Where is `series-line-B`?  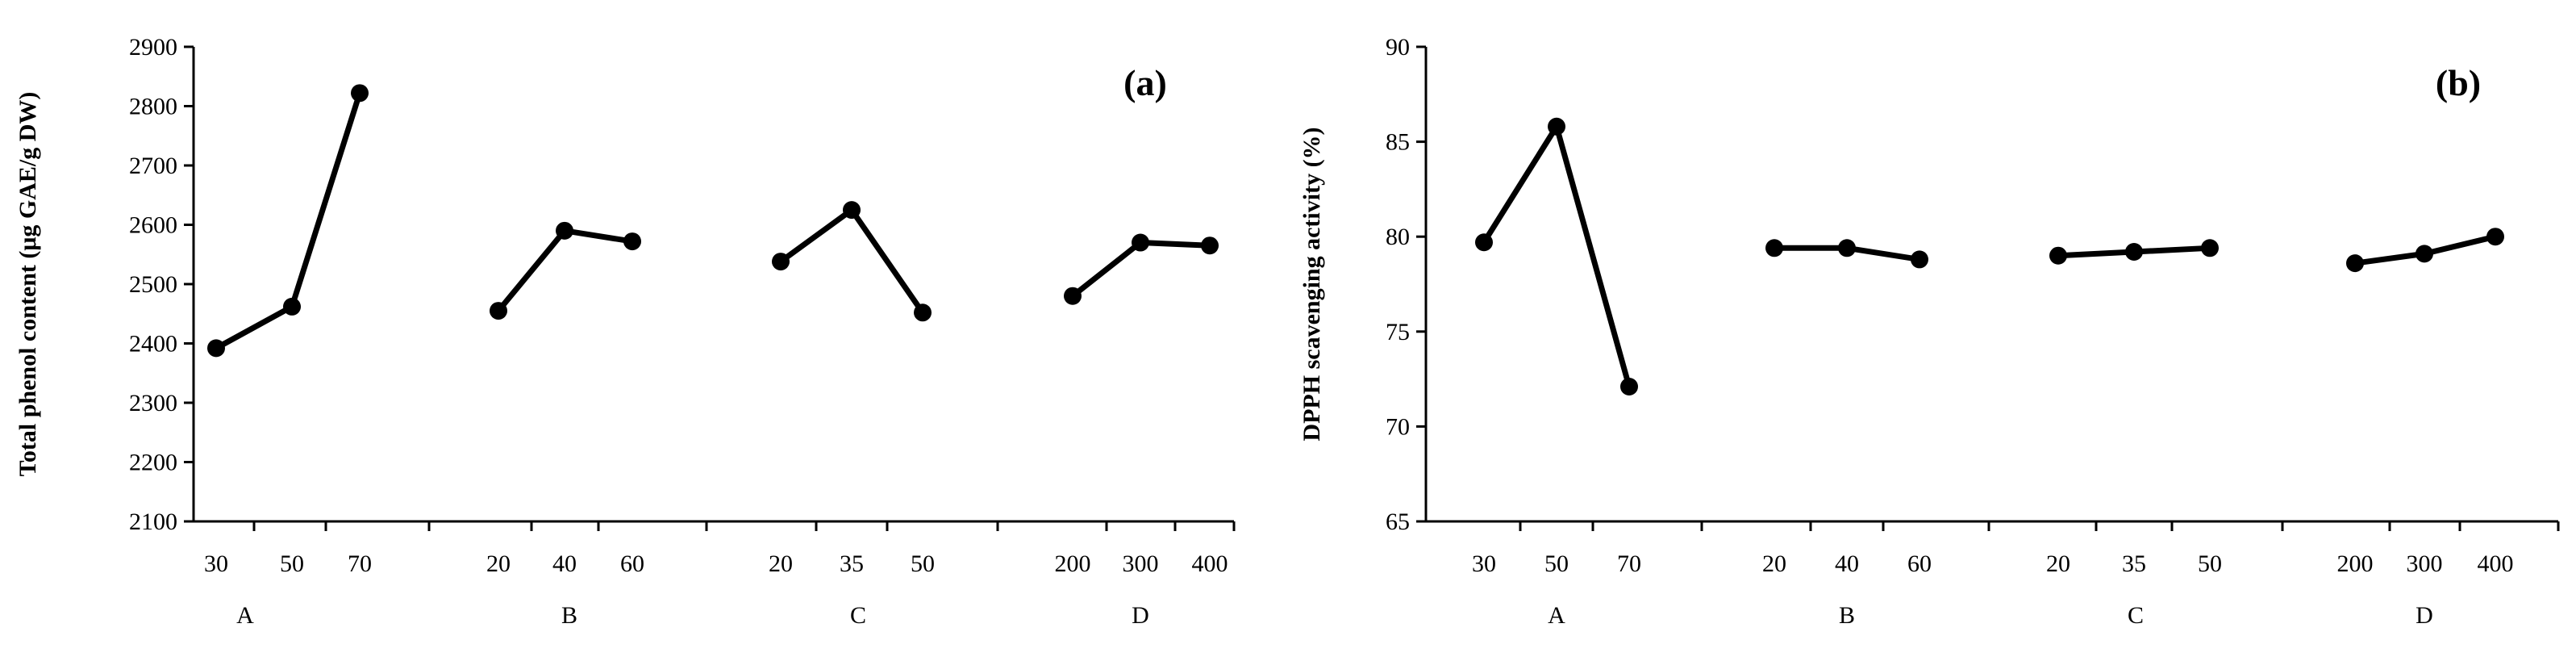 series-line-B is located at coordinates (564, 270).